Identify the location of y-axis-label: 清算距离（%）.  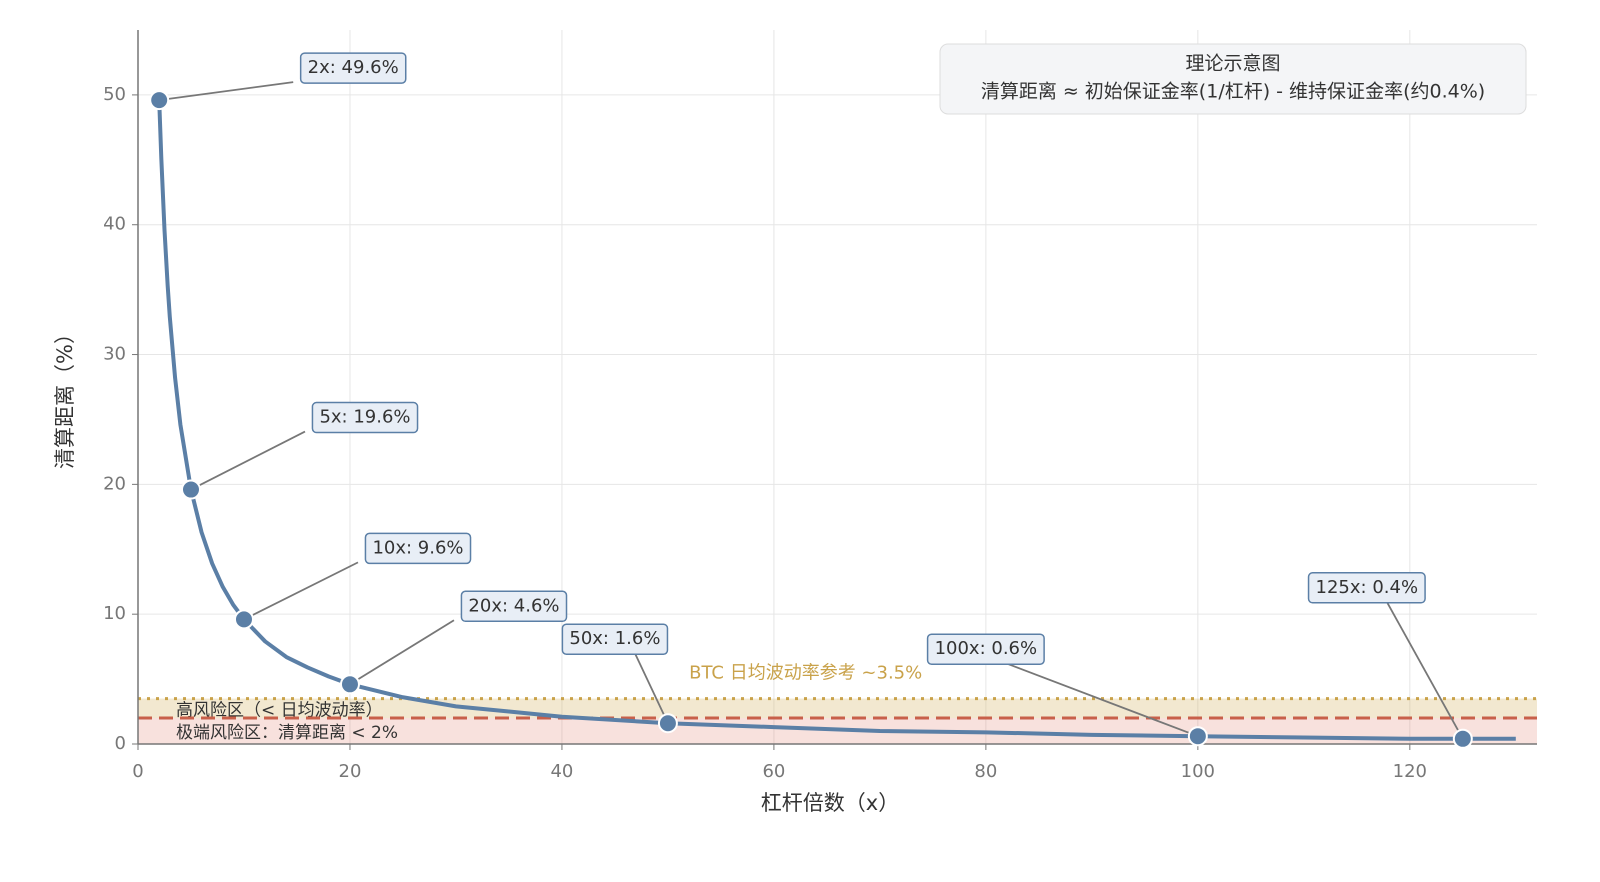
(65, 396).